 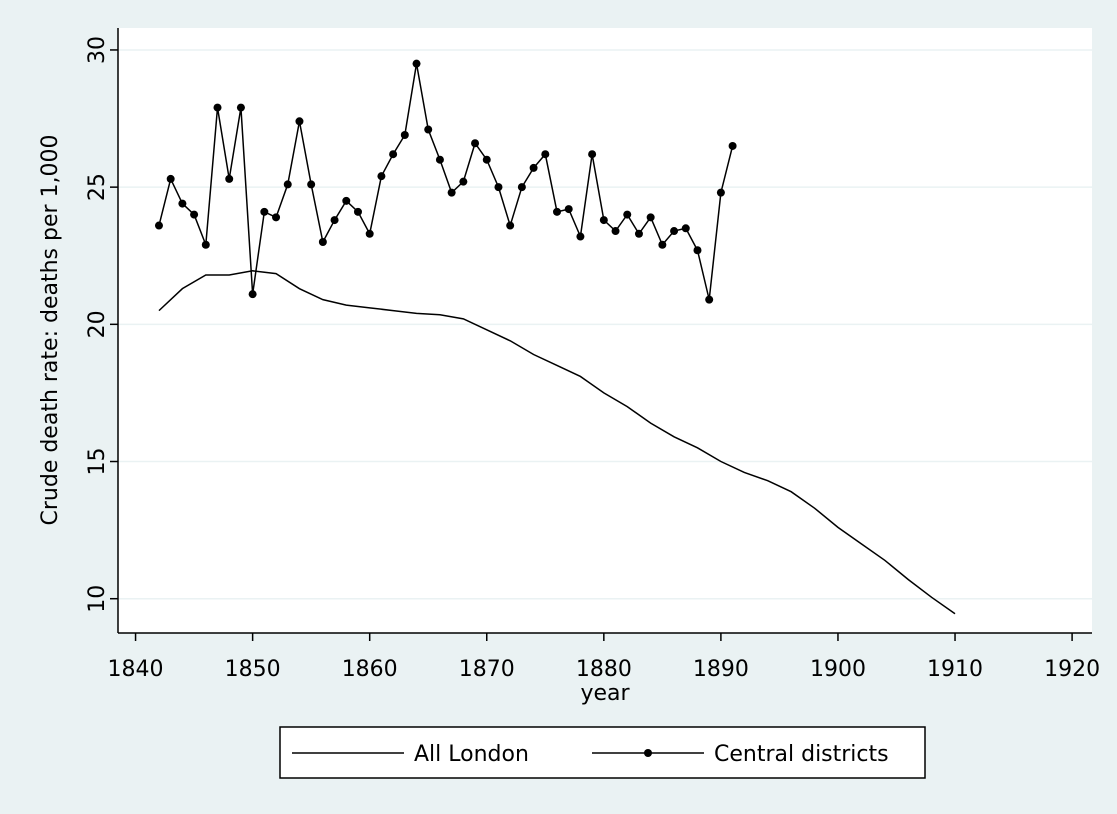 I want to click on legend: All London Central districts, so click(x=602, y=752).